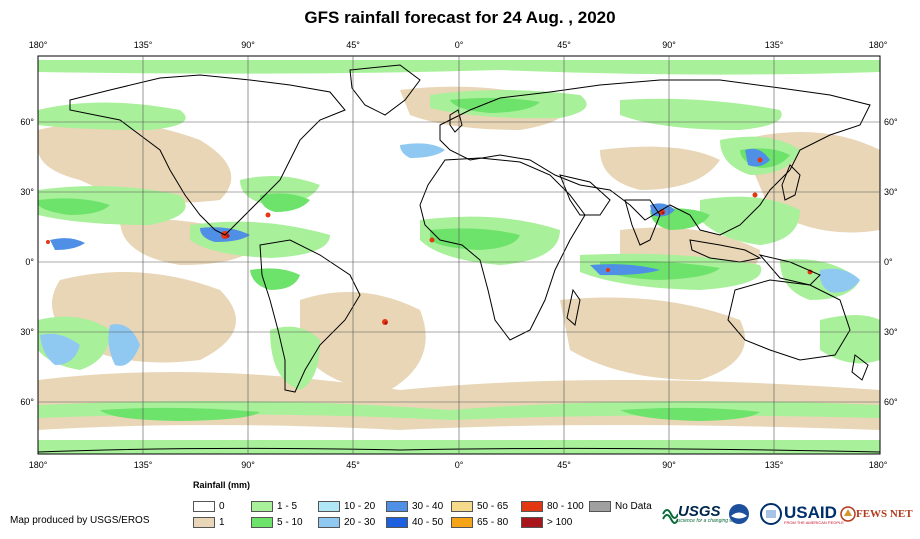 This screenshot has width=920, height=539. What do you see at coordinates (80, 520) in the screenshot?
I see `producer-credit: Map produced by USGS/EROS` at bounding box center [80, 520].